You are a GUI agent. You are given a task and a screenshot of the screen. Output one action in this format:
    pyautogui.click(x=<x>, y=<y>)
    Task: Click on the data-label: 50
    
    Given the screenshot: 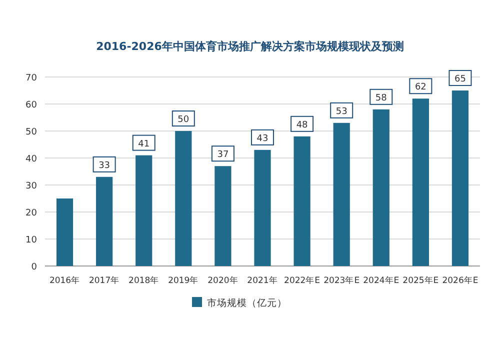 What is the action you would take?
    pyautogui.click(x=184, y=120)
    